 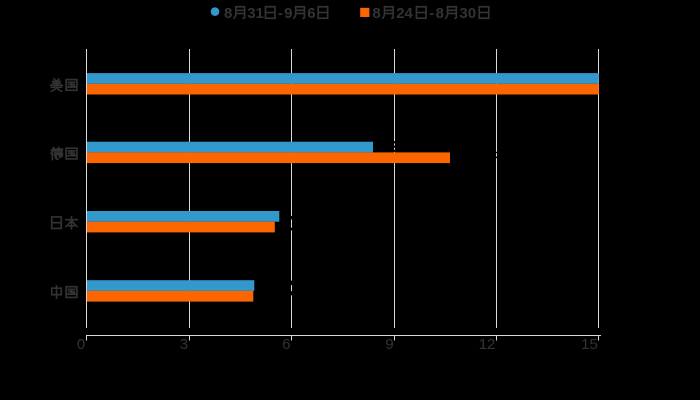 What do you see at coordinates (467, 13) in the screenshot?
I see `svg-text: 30` at bounding box center [467, 13].